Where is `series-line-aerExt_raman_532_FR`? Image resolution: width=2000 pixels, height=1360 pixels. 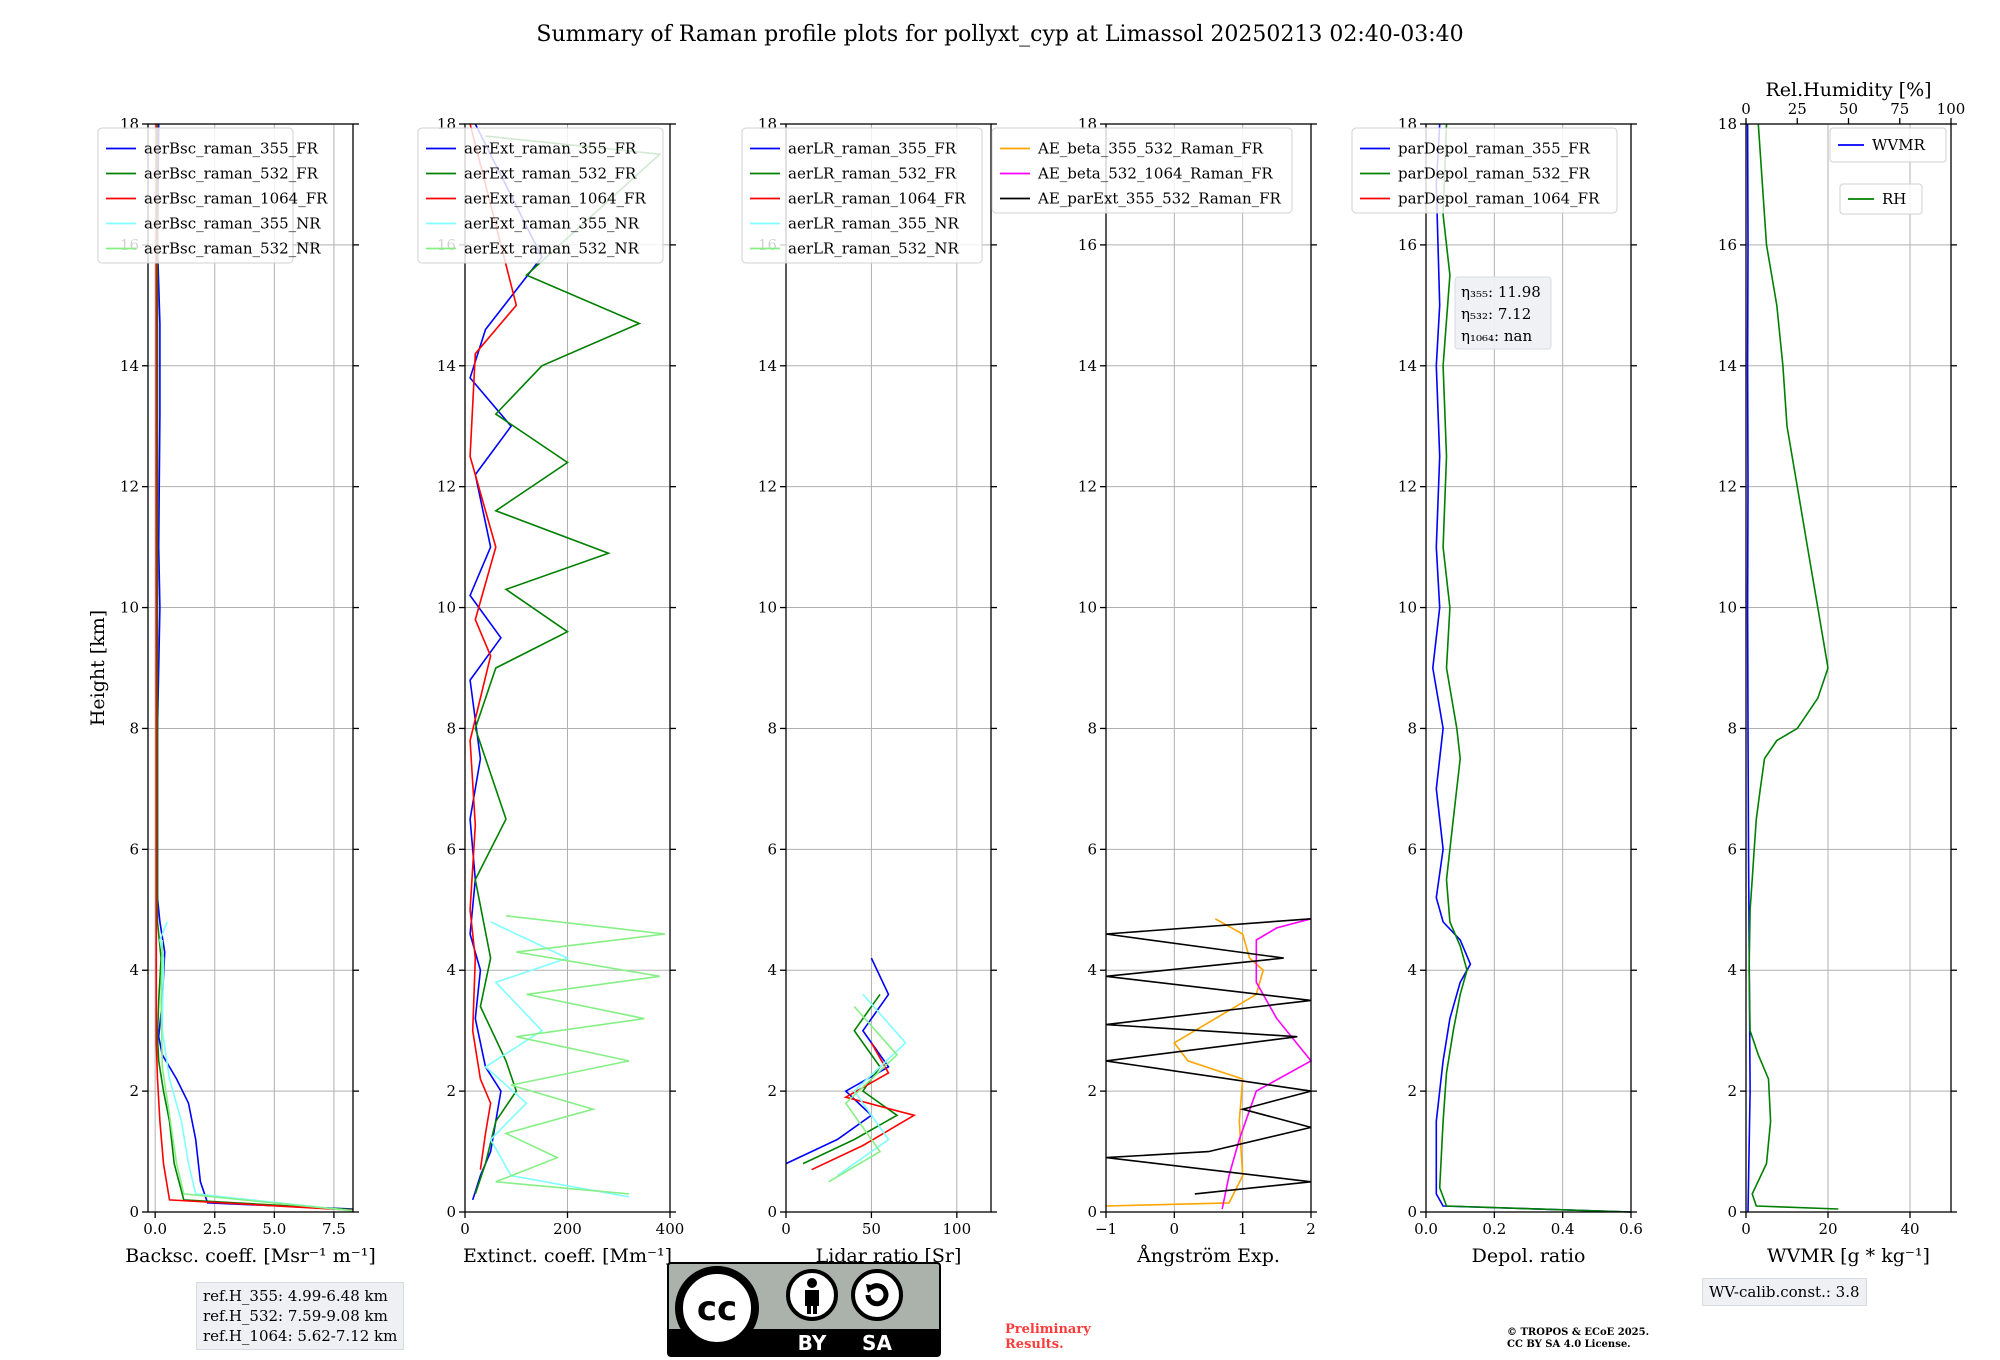 series-line-aerExt_raman_532_FR is located at coordinates (568, 665).